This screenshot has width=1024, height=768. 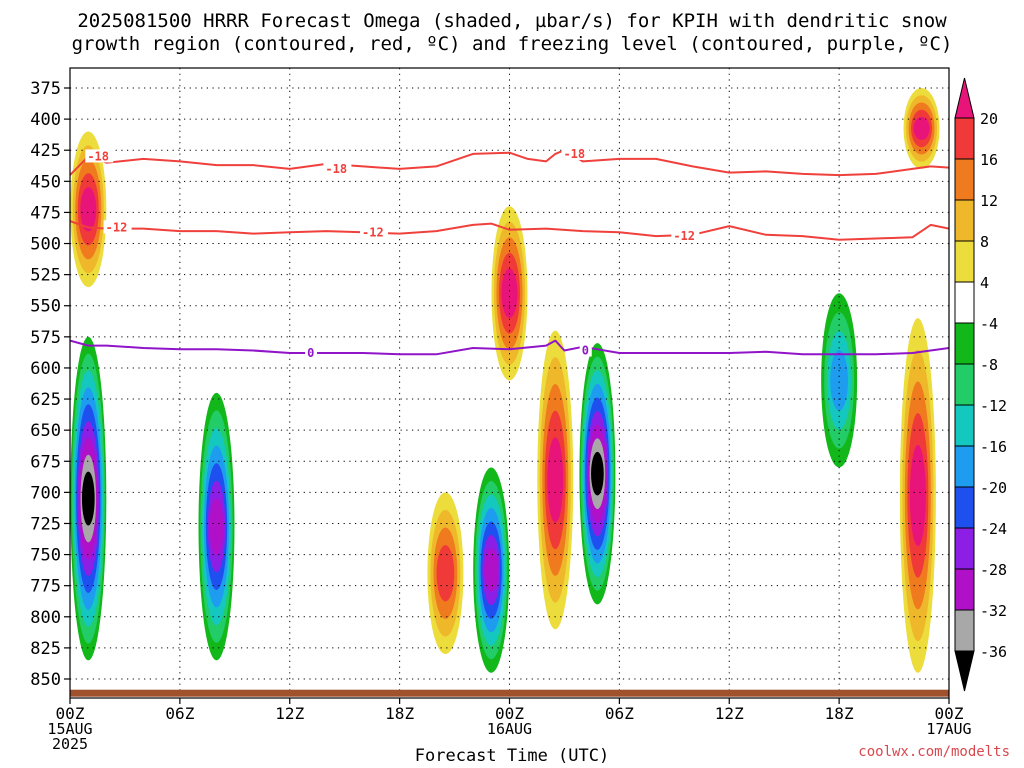 I want to click on y-tick-label-850: 850, so click(x=45, y=680).